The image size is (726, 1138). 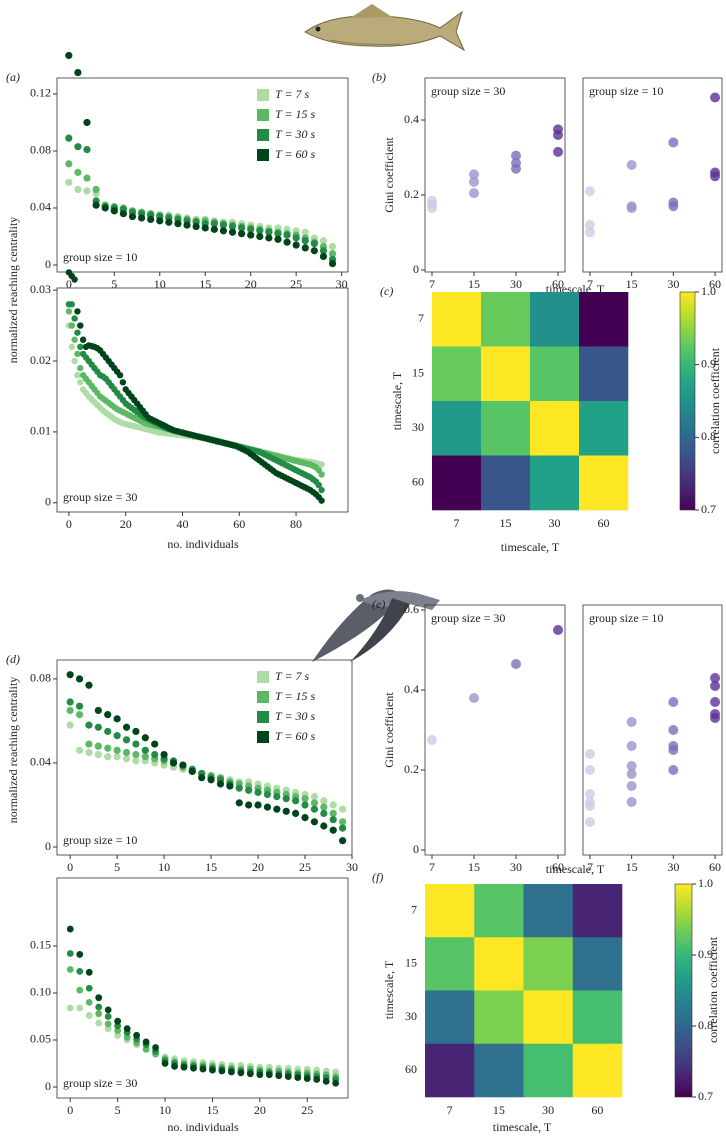 I want to click on y-tick-label: 15, so click(x=411, y=963).